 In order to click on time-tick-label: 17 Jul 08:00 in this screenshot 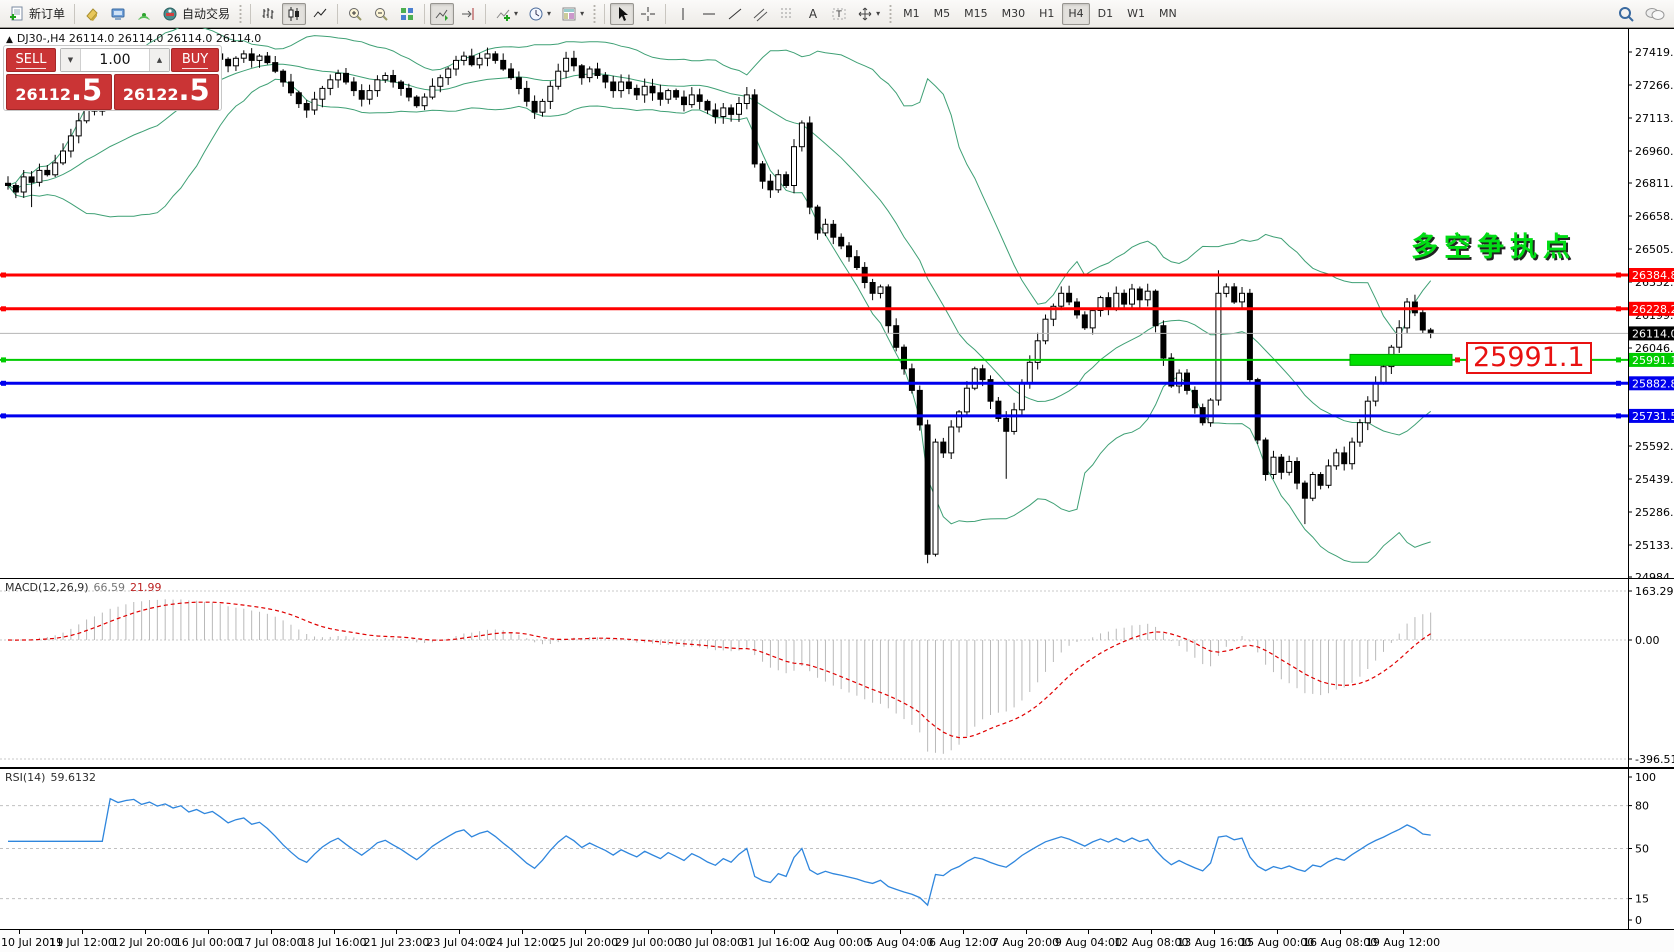, I will do `click(270, 942)`.